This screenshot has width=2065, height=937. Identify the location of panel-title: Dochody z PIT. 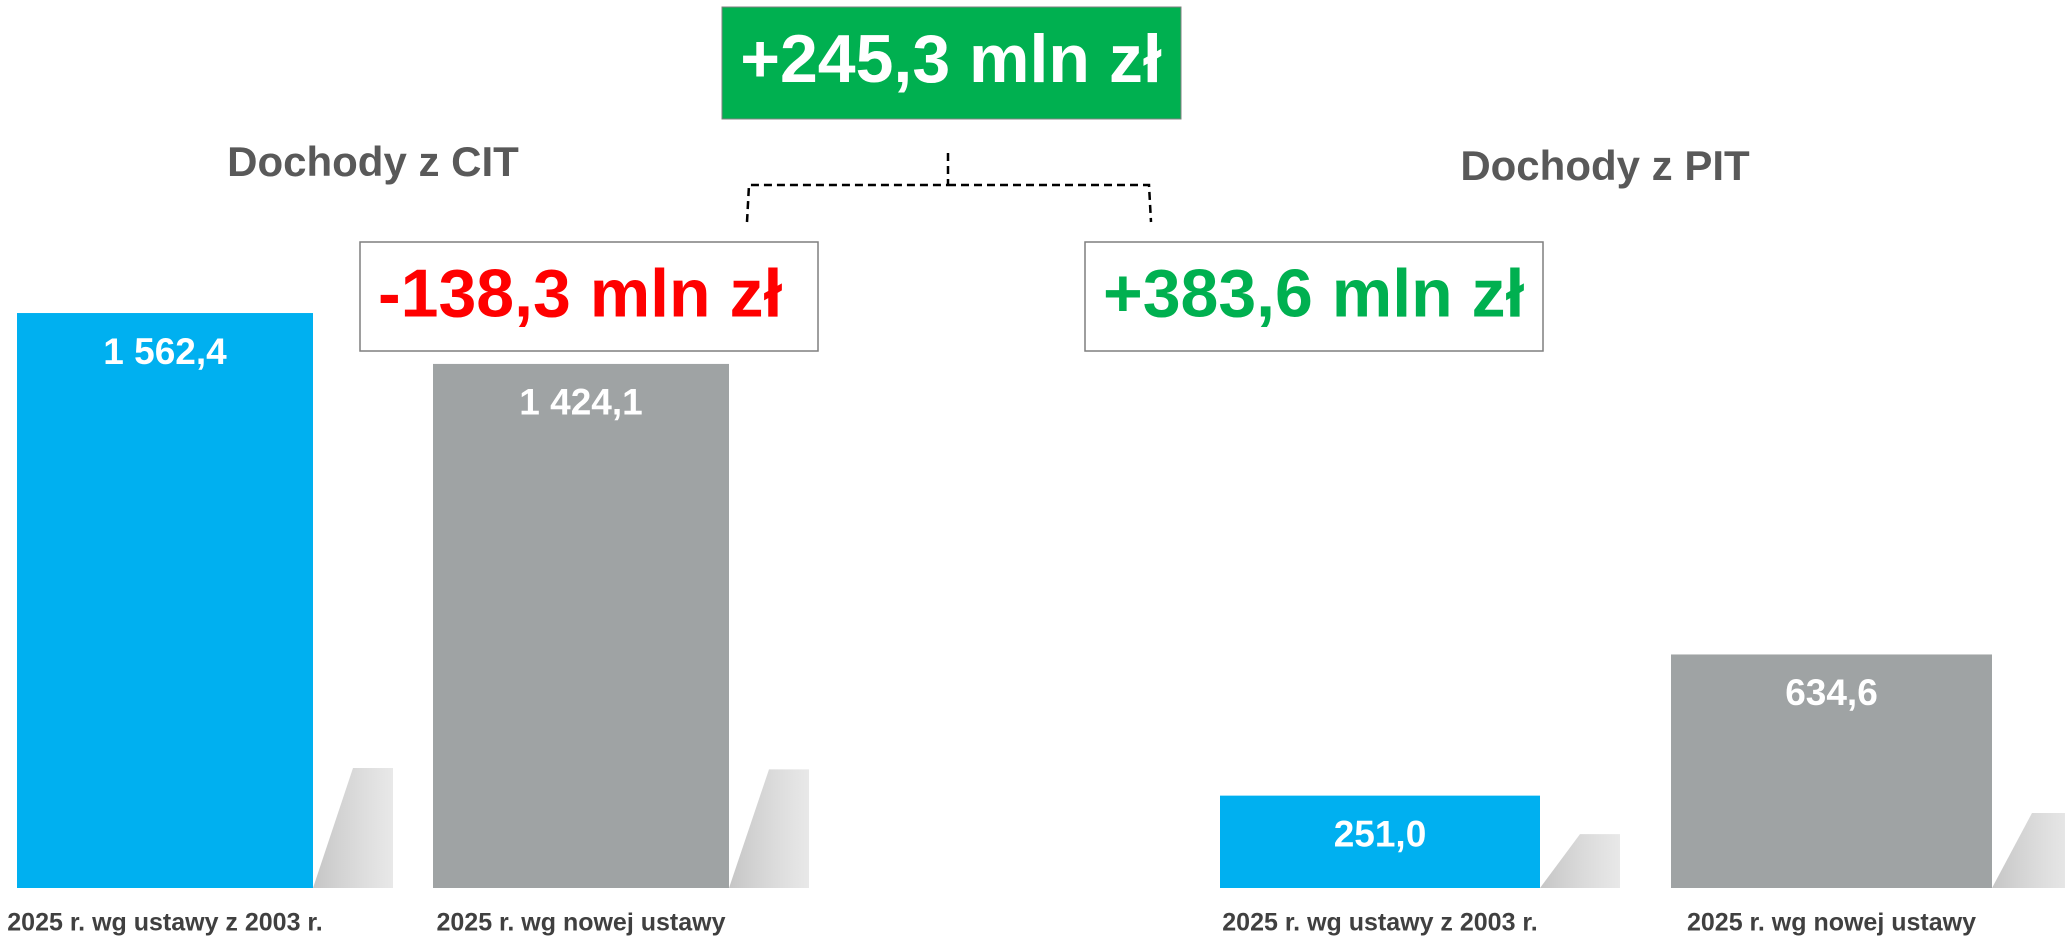
(1605, 165).